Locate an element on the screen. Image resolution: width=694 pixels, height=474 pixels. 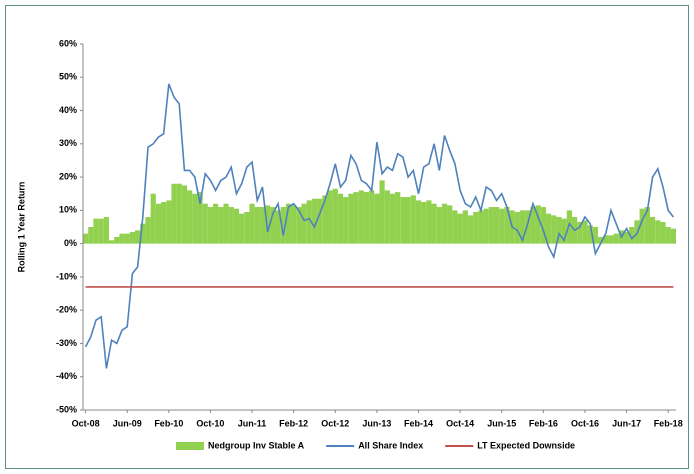
y-tick-label: 0% is located at coordinates (70, 243).